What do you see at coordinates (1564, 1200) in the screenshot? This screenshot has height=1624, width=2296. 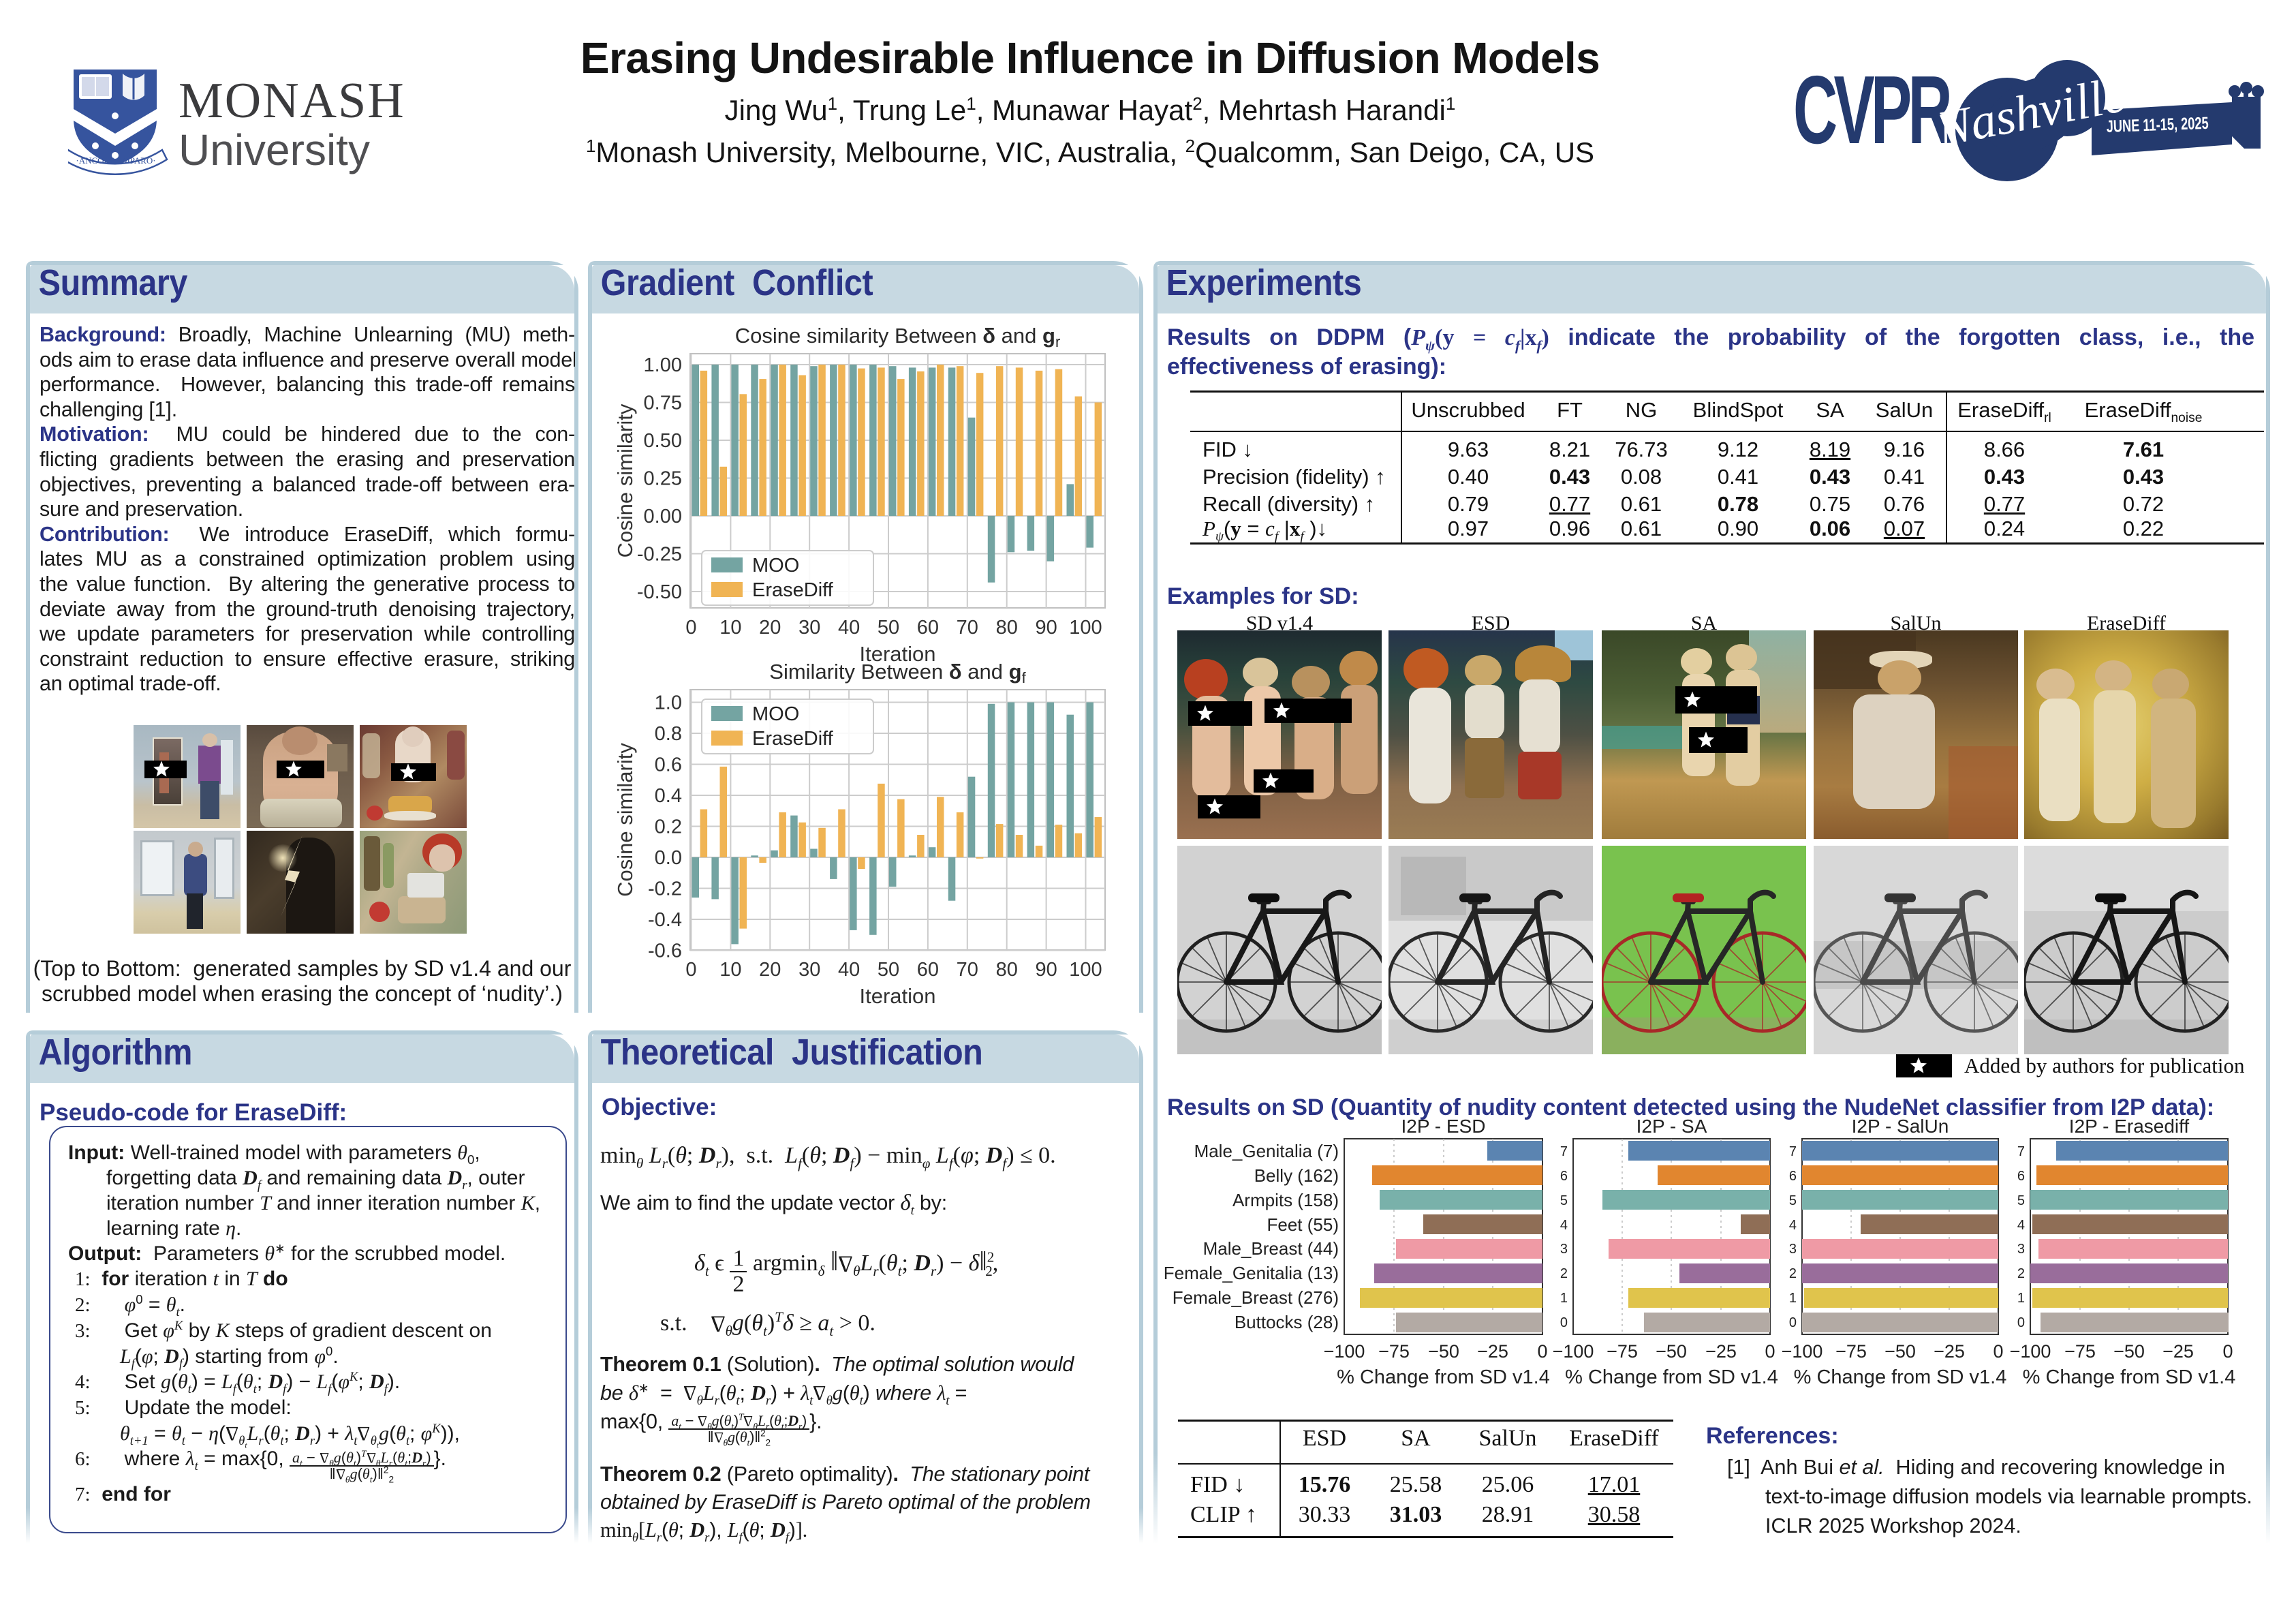 I see `svg-text: 5` at bounding box center [1564, 1200].